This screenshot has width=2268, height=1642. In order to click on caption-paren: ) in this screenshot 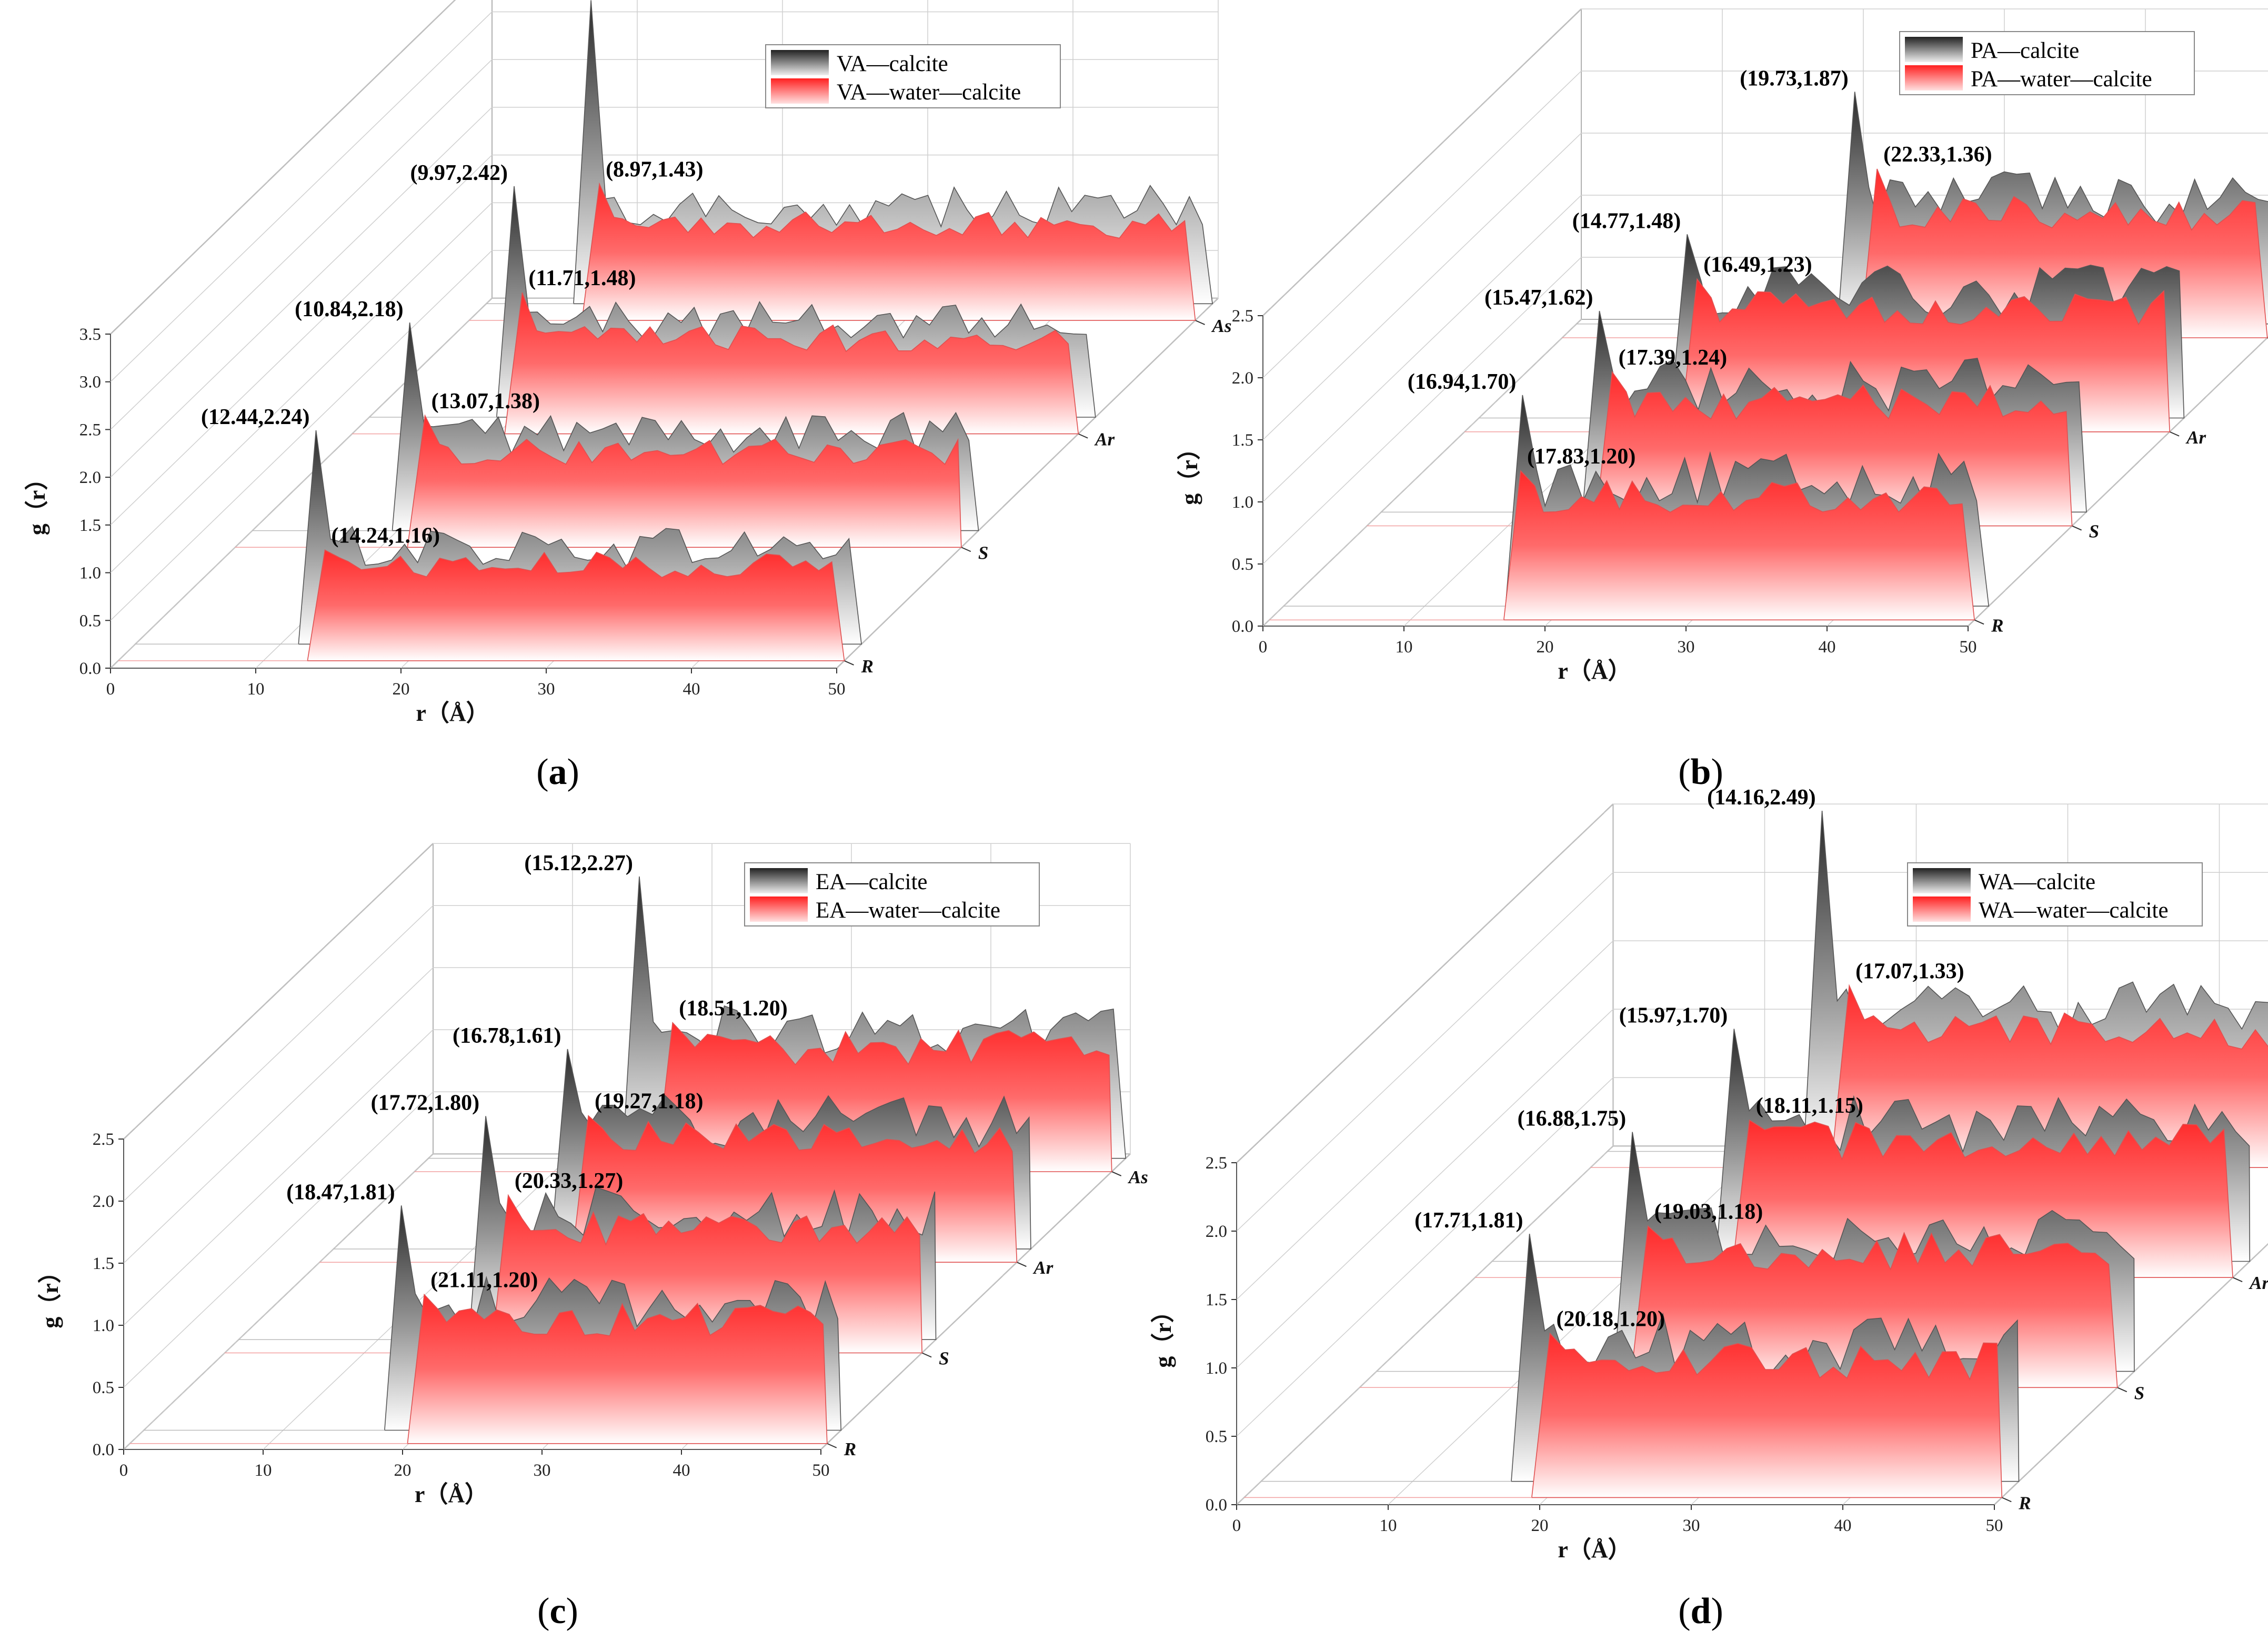, I will do `click(573, 772)`.